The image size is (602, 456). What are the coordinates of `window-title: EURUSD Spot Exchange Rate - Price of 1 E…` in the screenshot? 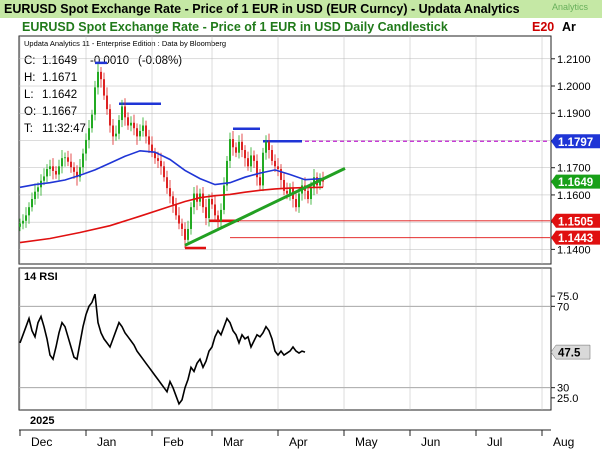 It's located at (262, 9).